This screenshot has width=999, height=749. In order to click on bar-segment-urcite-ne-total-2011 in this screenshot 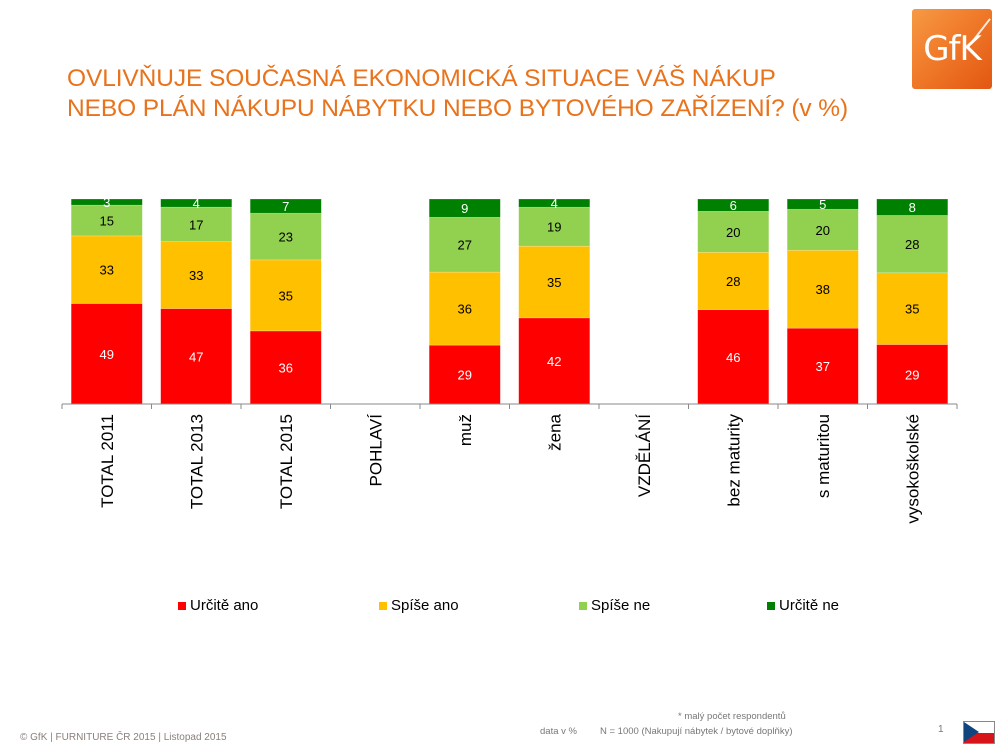, I will do `click(106, 202)`.